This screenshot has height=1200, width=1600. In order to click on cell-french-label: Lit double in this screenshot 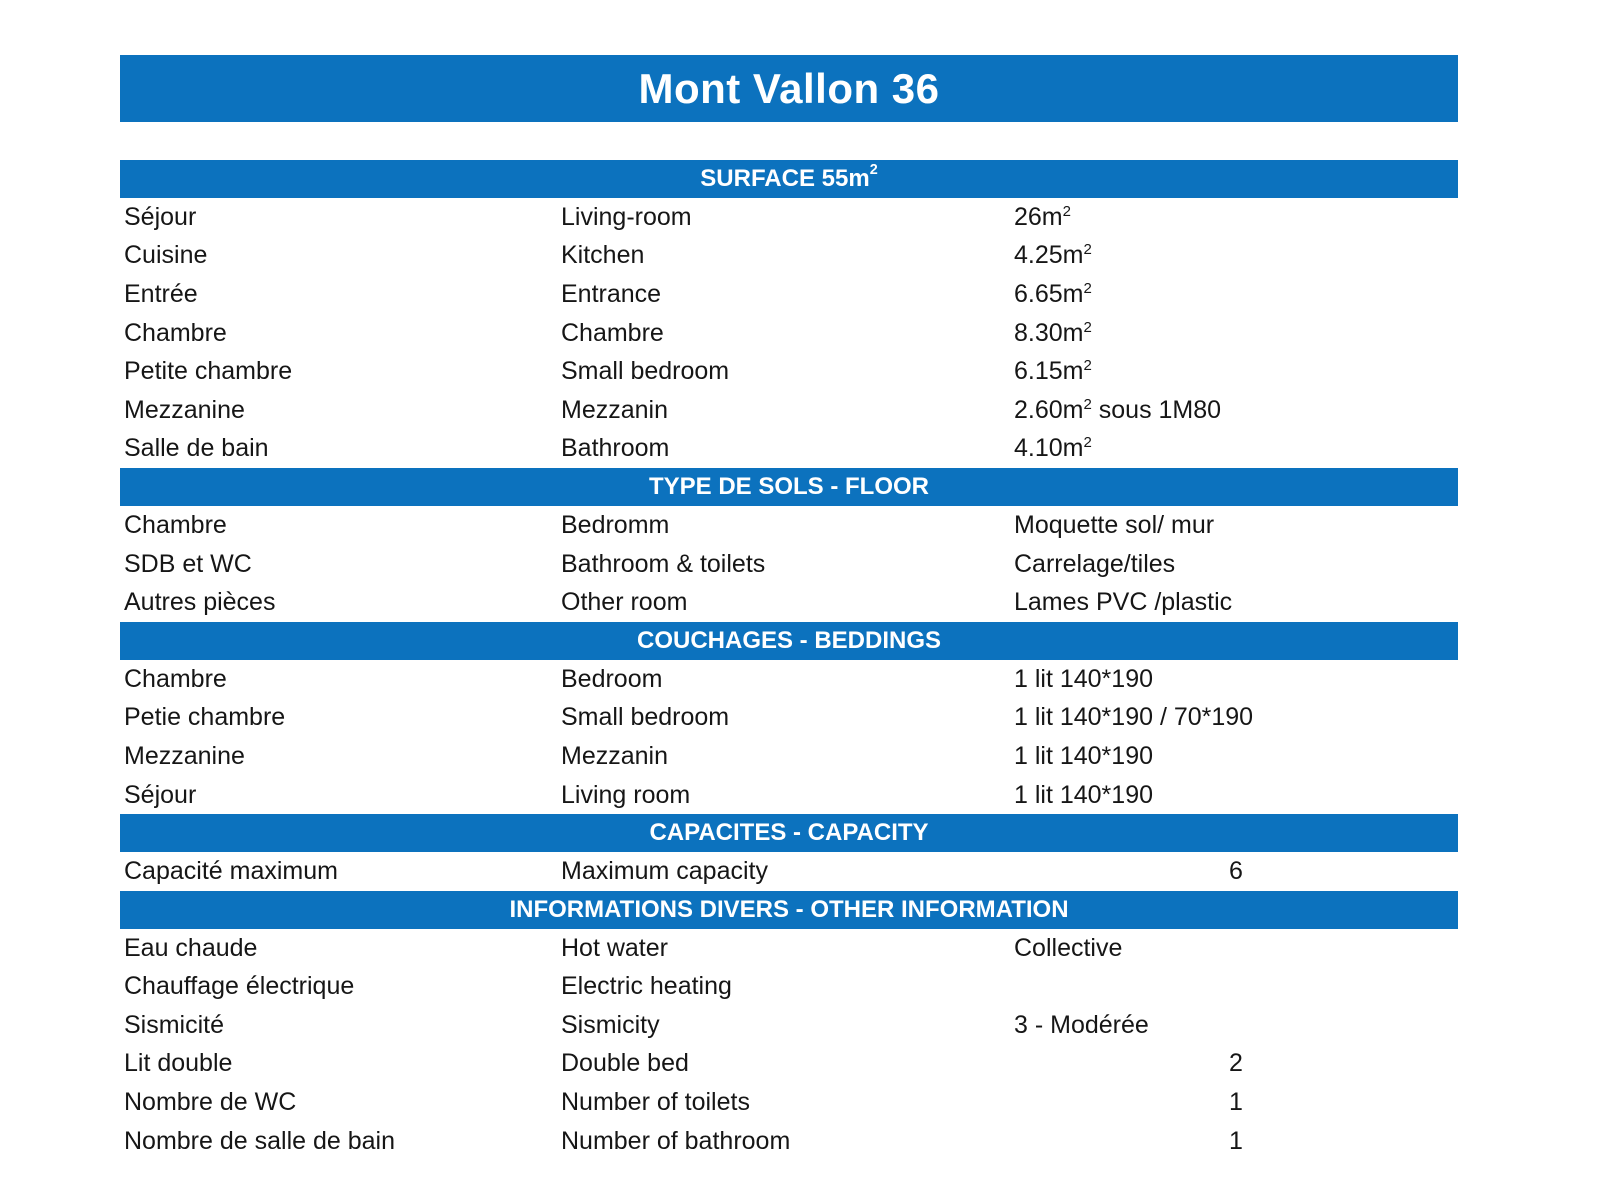, I will do `click(178, 1063)`.